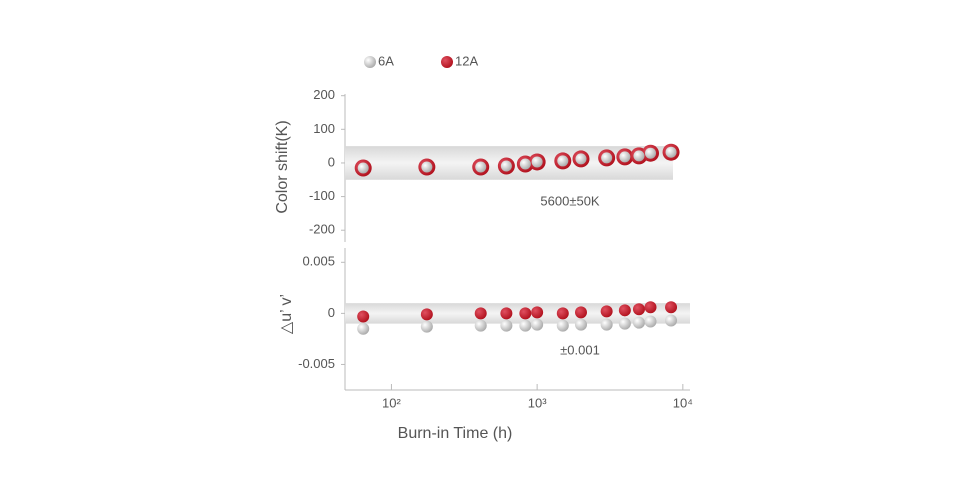  What do you see at coordinates (324, 94) in the screenshot?
I see `y-tick-label: 200` at bounding box center [324, 94].